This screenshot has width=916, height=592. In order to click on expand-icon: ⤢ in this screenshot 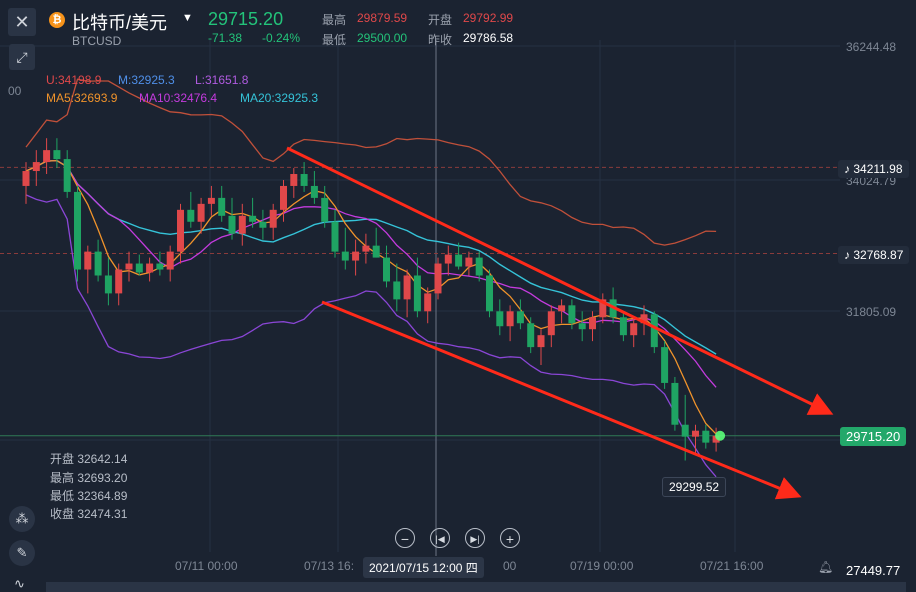, I will do `click(22, 57)`.